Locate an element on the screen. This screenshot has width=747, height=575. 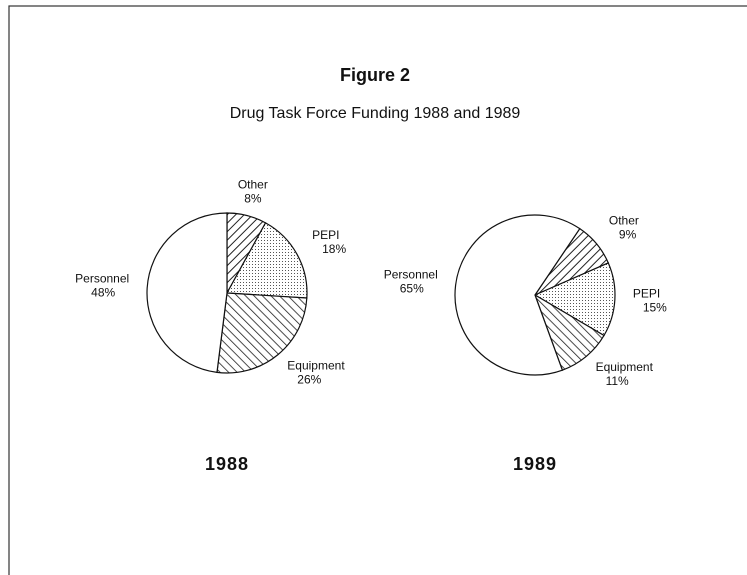
figure-subtitle: Drug Task Force Funding 1988 and 1989 is located at coordinates (375, 113).